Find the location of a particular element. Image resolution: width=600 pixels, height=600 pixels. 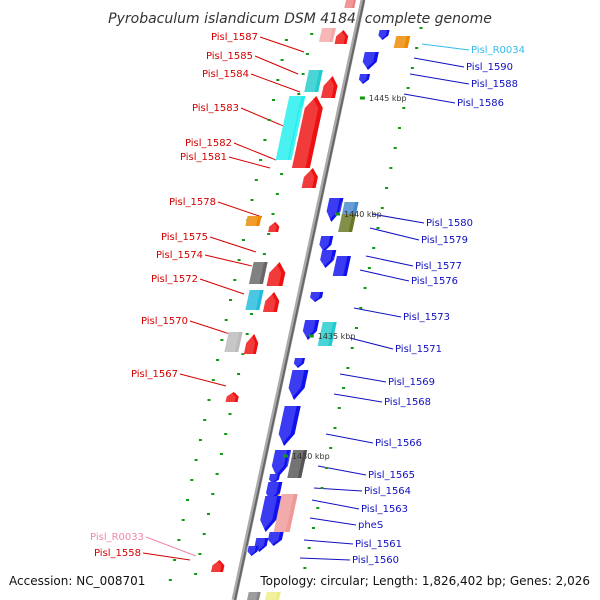

gene-label-left: Pisl_1587 is located at coordinates (234, 37).